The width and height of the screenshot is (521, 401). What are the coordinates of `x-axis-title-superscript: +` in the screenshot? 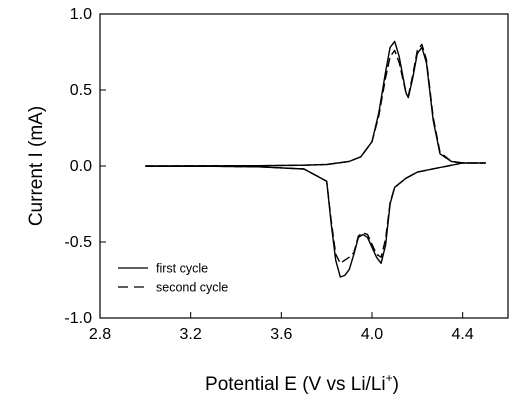 It's located at (389, 378).